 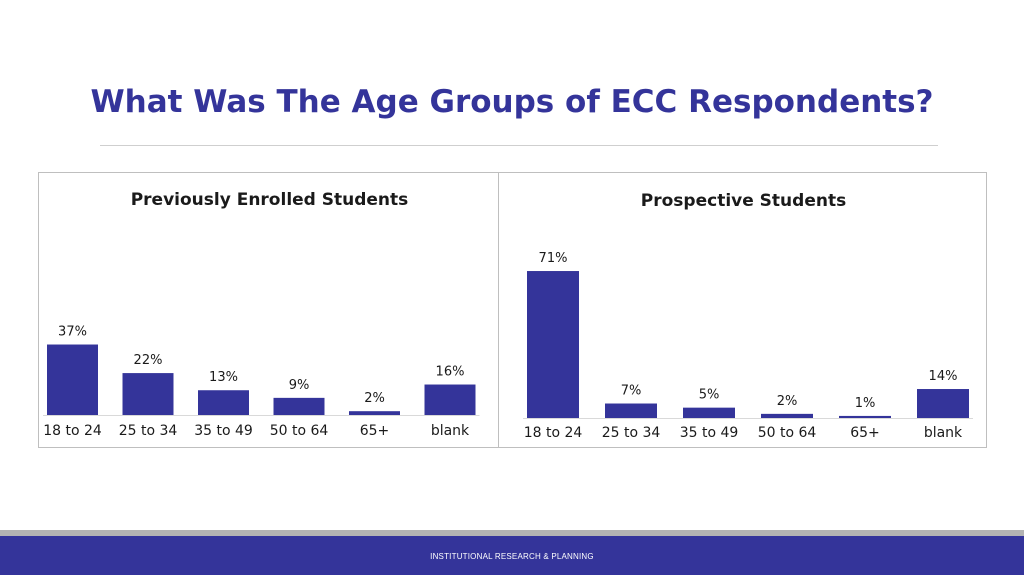 What do you see at coordinates (223, 431) in the screenshot?
I see `enrolled-tick-label-2: 35 to 49` at bounding box center [223, 431].